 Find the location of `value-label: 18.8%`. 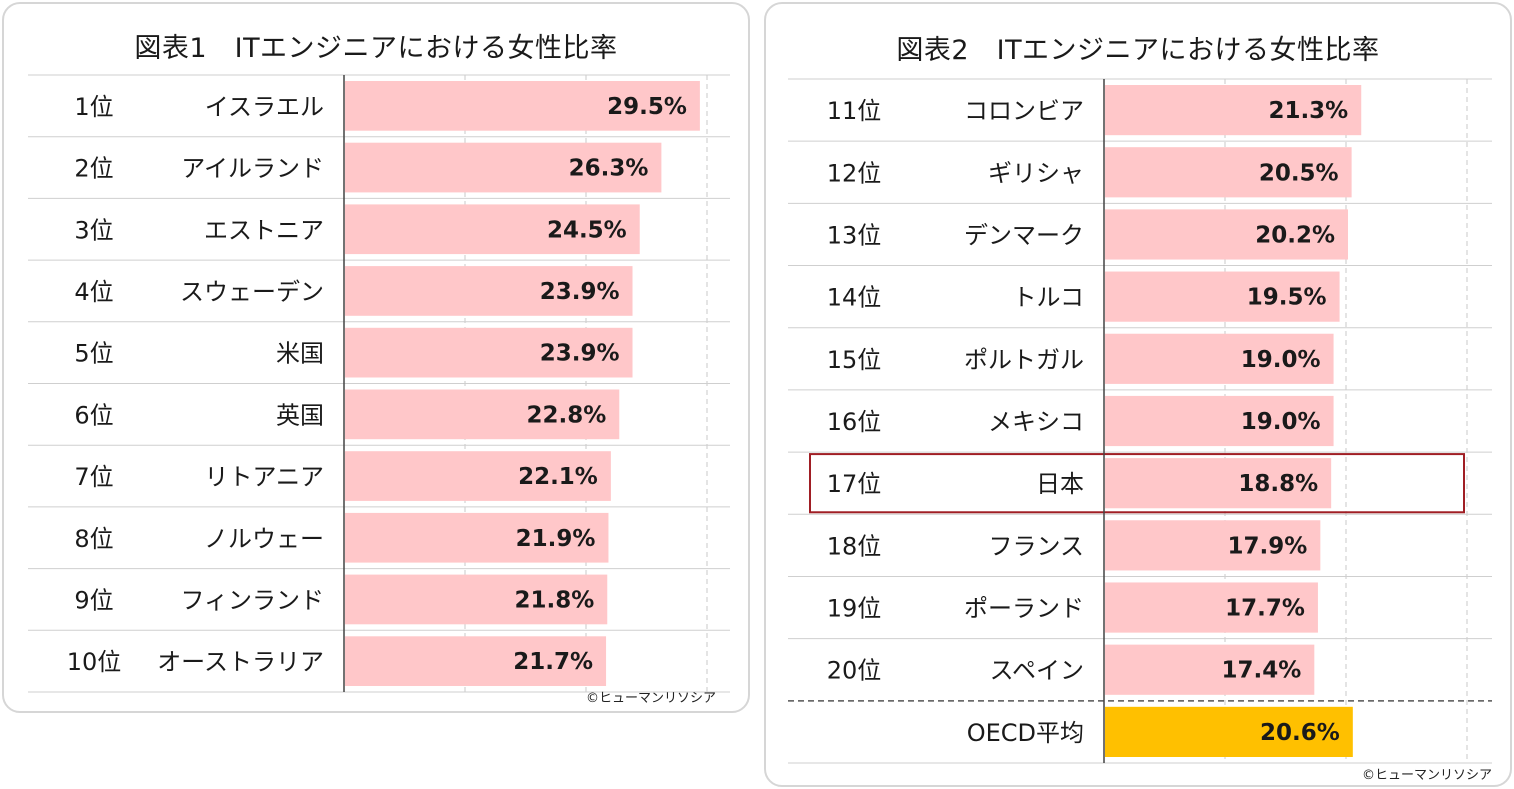

value-label: 18.8% is located at coordinates (1278, 484).